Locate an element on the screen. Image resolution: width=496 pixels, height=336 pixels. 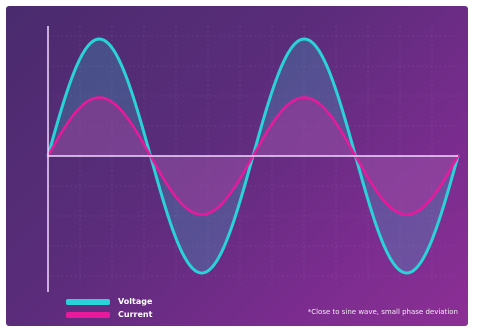
legend: Voltage Current is located at coordinates (109, 308).